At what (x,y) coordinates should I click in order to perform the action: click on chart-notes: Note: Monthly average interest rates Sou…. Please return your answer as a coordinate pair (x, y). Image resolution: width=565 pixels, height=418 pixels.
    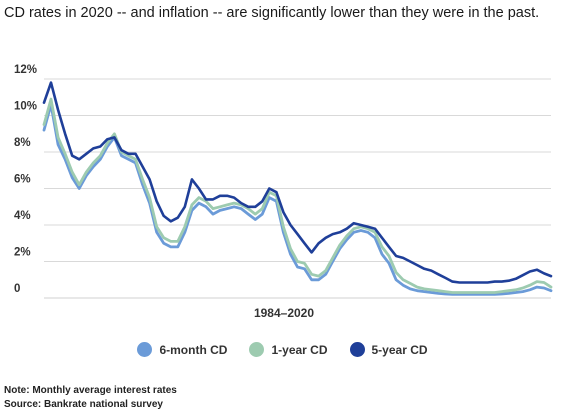
    Looking at the image, I should click on (90, 398).